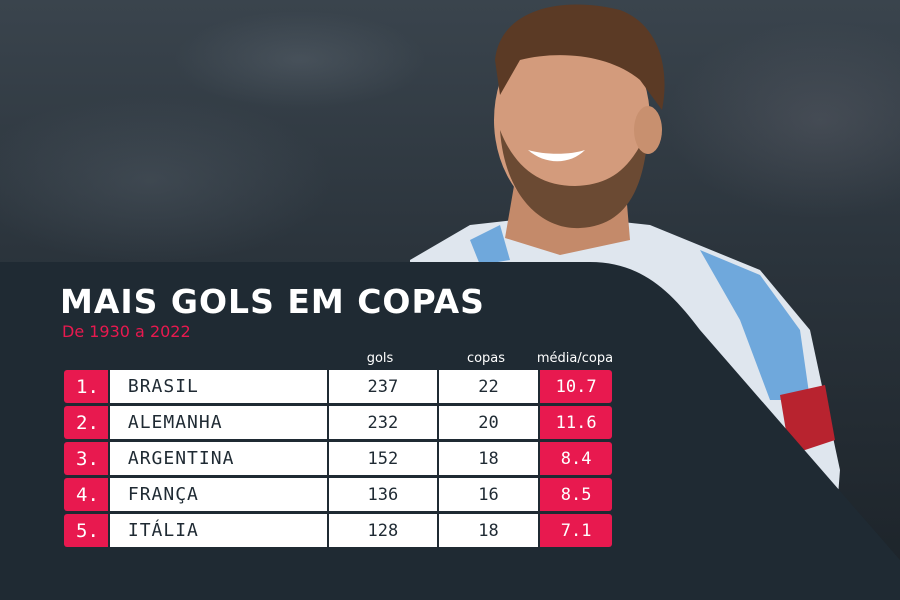 This screenshot has width=900, height=600. Describe the element at coordinates (575, 358) in the screenshot. I see `column-header-media: média/copa` at that location.